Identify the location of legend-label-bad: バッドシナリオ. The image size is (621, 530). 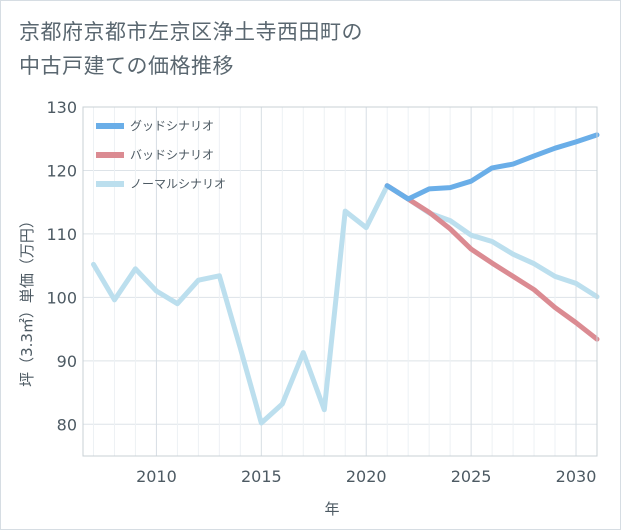
(172, 155).